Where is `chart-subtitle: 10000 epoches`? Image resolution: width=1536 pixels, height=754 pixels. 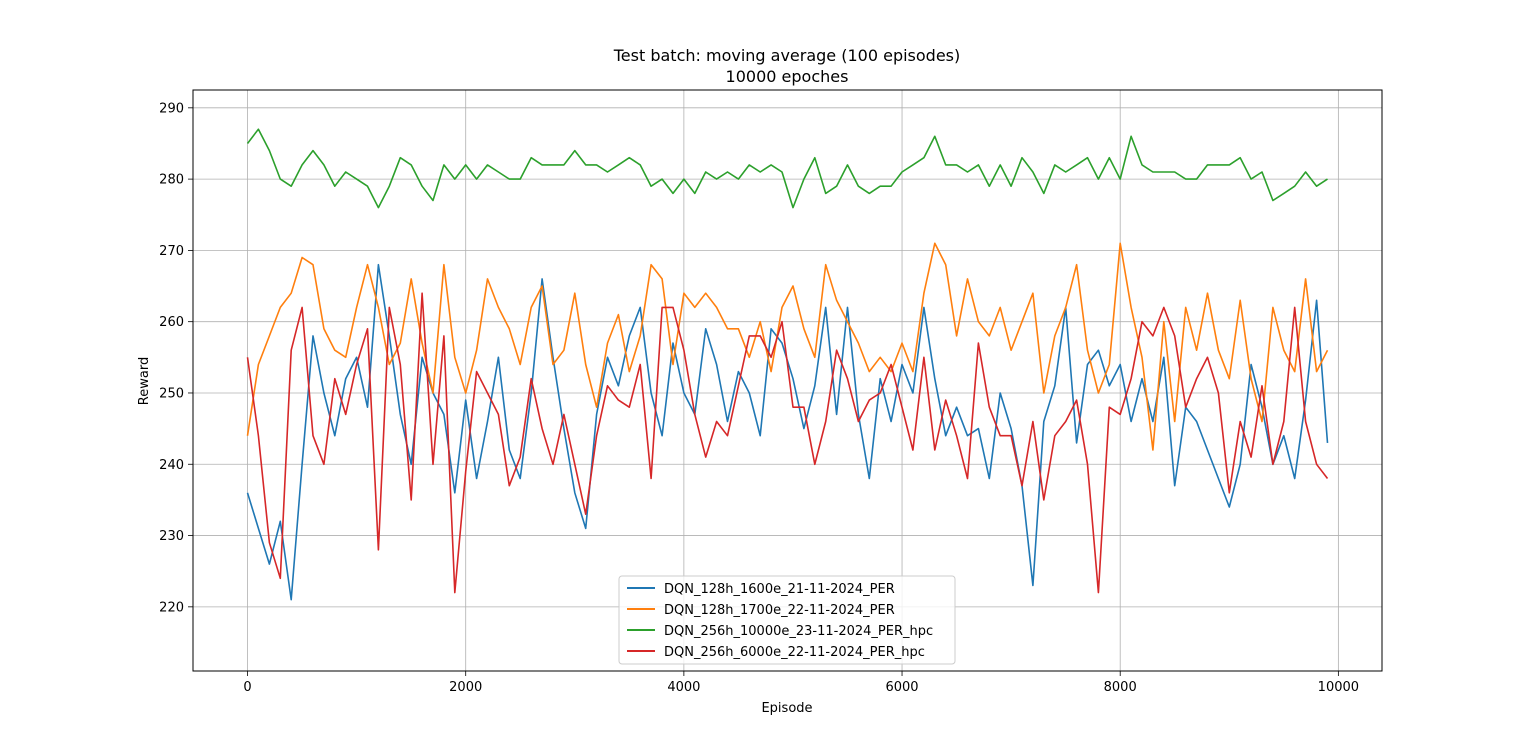 chart-subtitle: 10000 epoches is located at coordinates (787, 76).